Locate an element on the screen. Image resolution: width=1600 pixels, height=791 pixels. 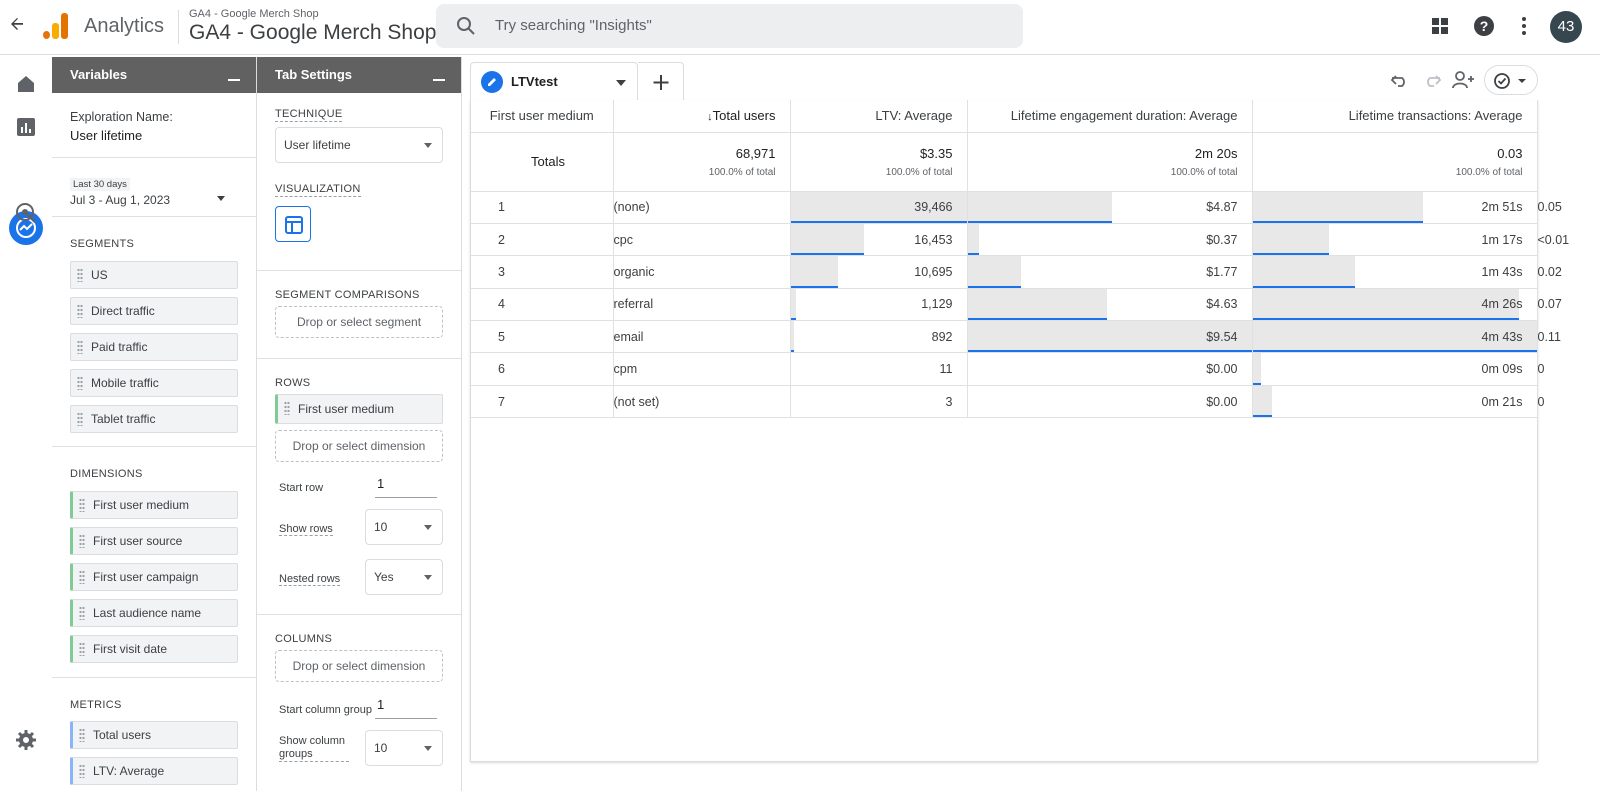
column-header-lifetime-transactions: Lifetime transactions: Average is located at coordinates (1395, 116).